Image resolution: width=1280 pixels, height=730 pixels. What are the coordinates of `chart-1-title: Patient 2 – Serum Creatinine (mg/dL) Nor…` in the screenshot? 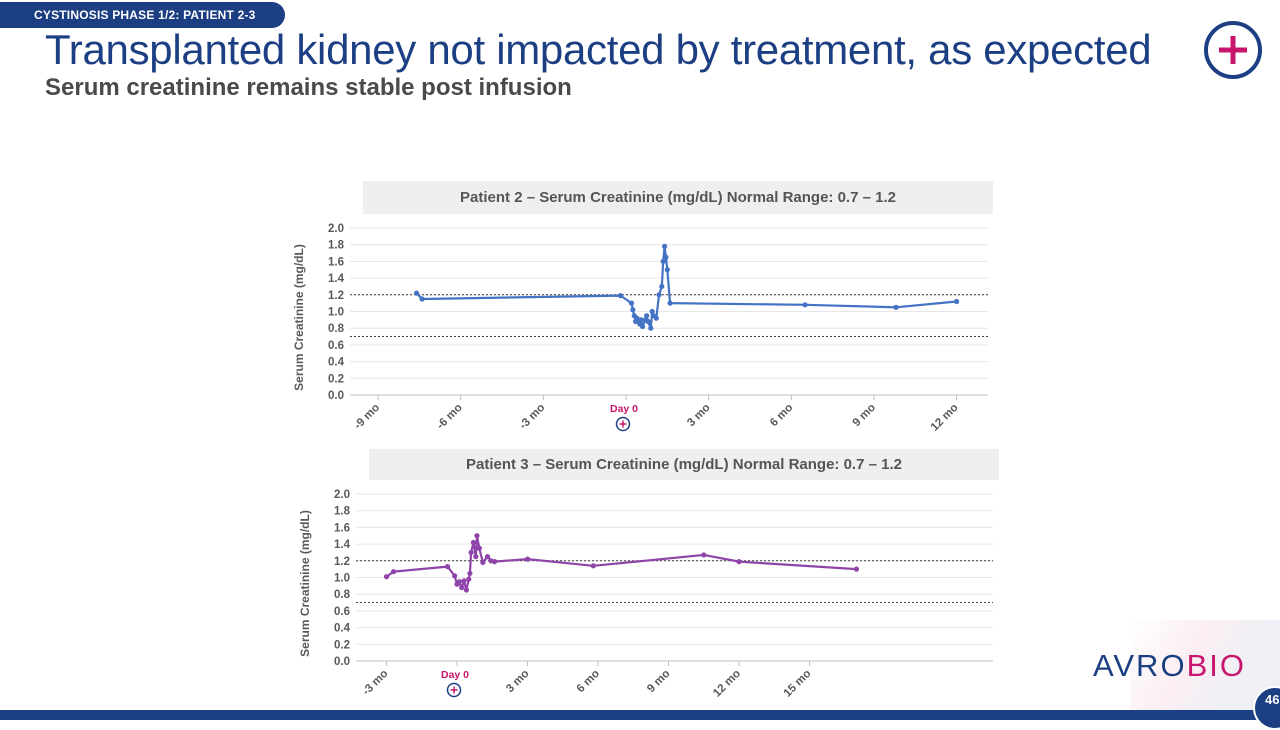 It's located at (678, 197).